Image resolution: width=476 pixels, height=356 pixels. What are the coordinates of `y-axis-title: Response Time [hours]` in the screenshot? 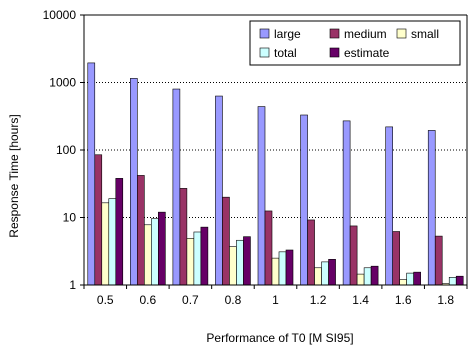 It's located at (14, 175).